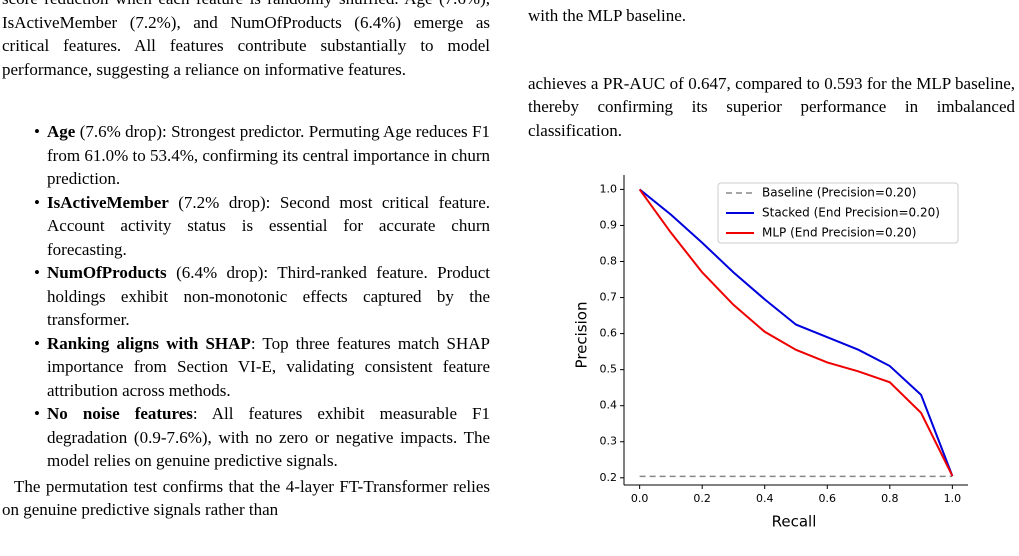 This screenshot has height=556, width=1019. What do you see at coordinates (609, 297) in the screenshot?
I see `y-tick-label: 0.7` at bounding box center [609, 297].